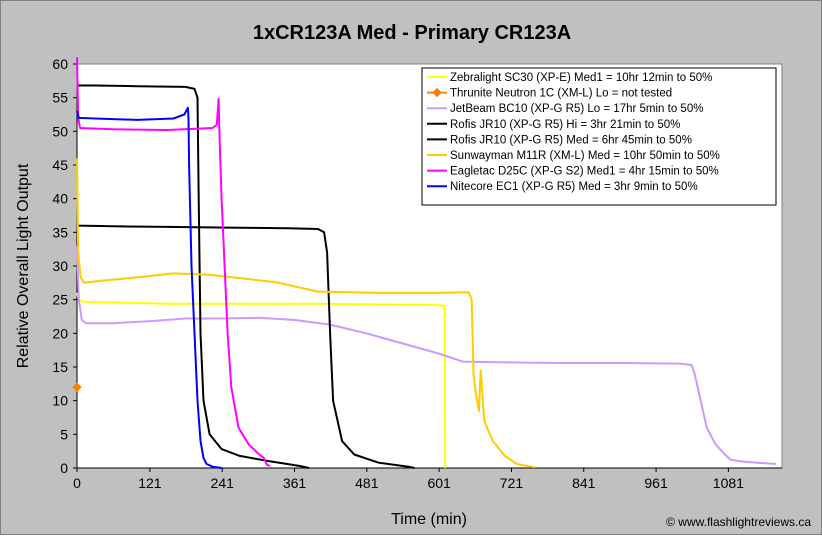 This screenshot has height=536, width=822. Describe the element at coordinates (60, 131) in the screenshot. I see `y-tick-label: 50` at that location.